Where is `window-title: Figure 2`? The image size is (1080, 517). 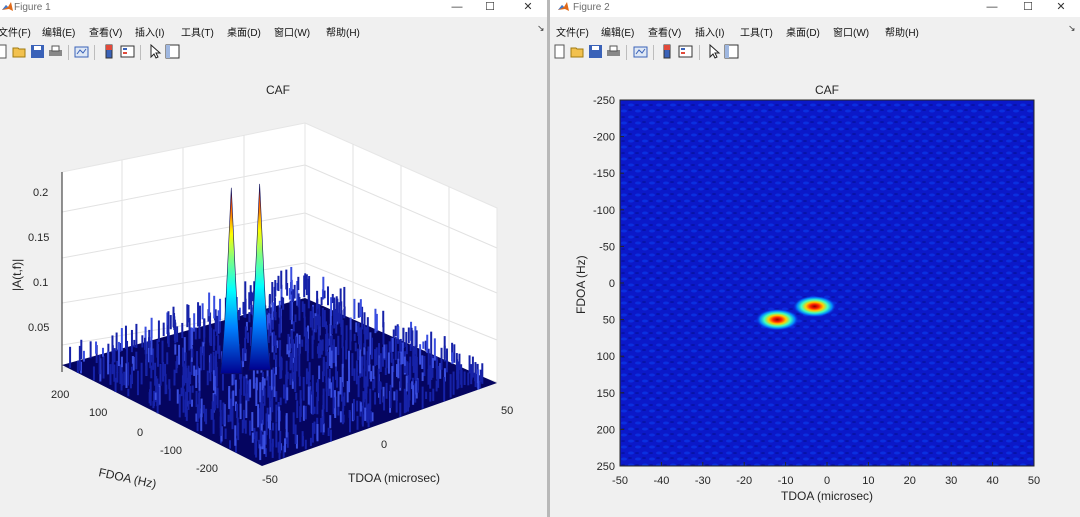
window-title: Figure 2 is located at coordinates (591, 7).